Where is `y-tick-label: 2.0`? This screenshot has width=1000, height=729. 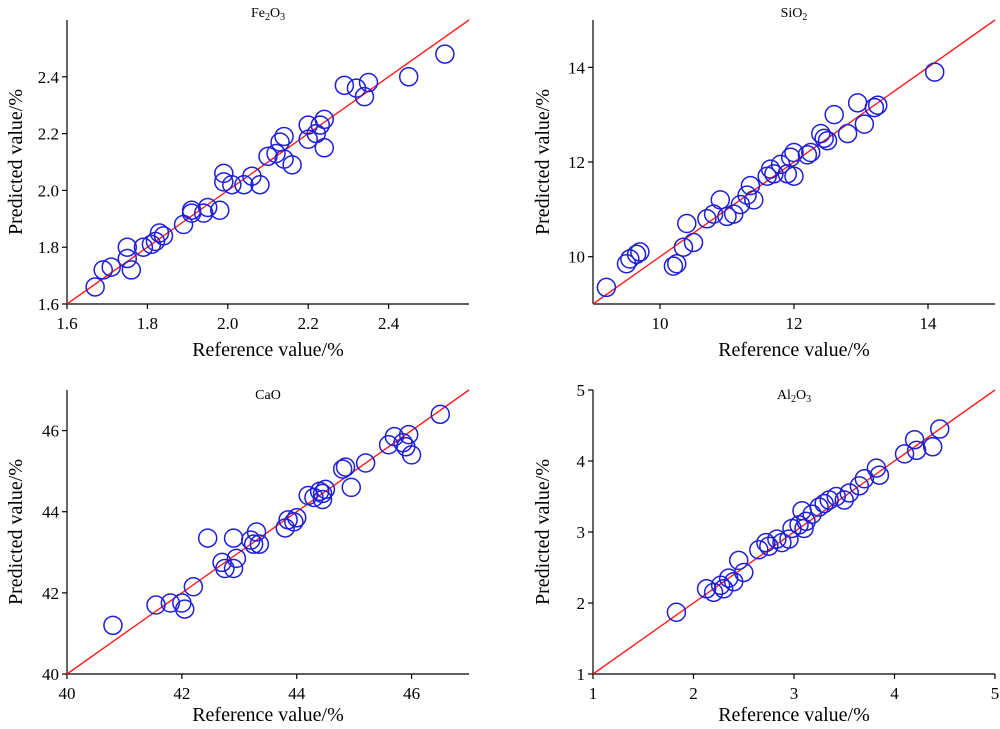
y-tick-label: 2.0 is located at coordinates (48, 190).